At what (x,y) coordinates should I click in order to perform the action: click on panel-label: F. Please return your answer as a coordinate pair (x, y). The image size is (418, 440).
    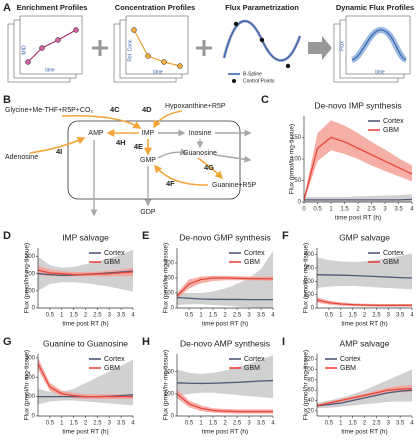
    Looking at the image, I should click on (285, 236).